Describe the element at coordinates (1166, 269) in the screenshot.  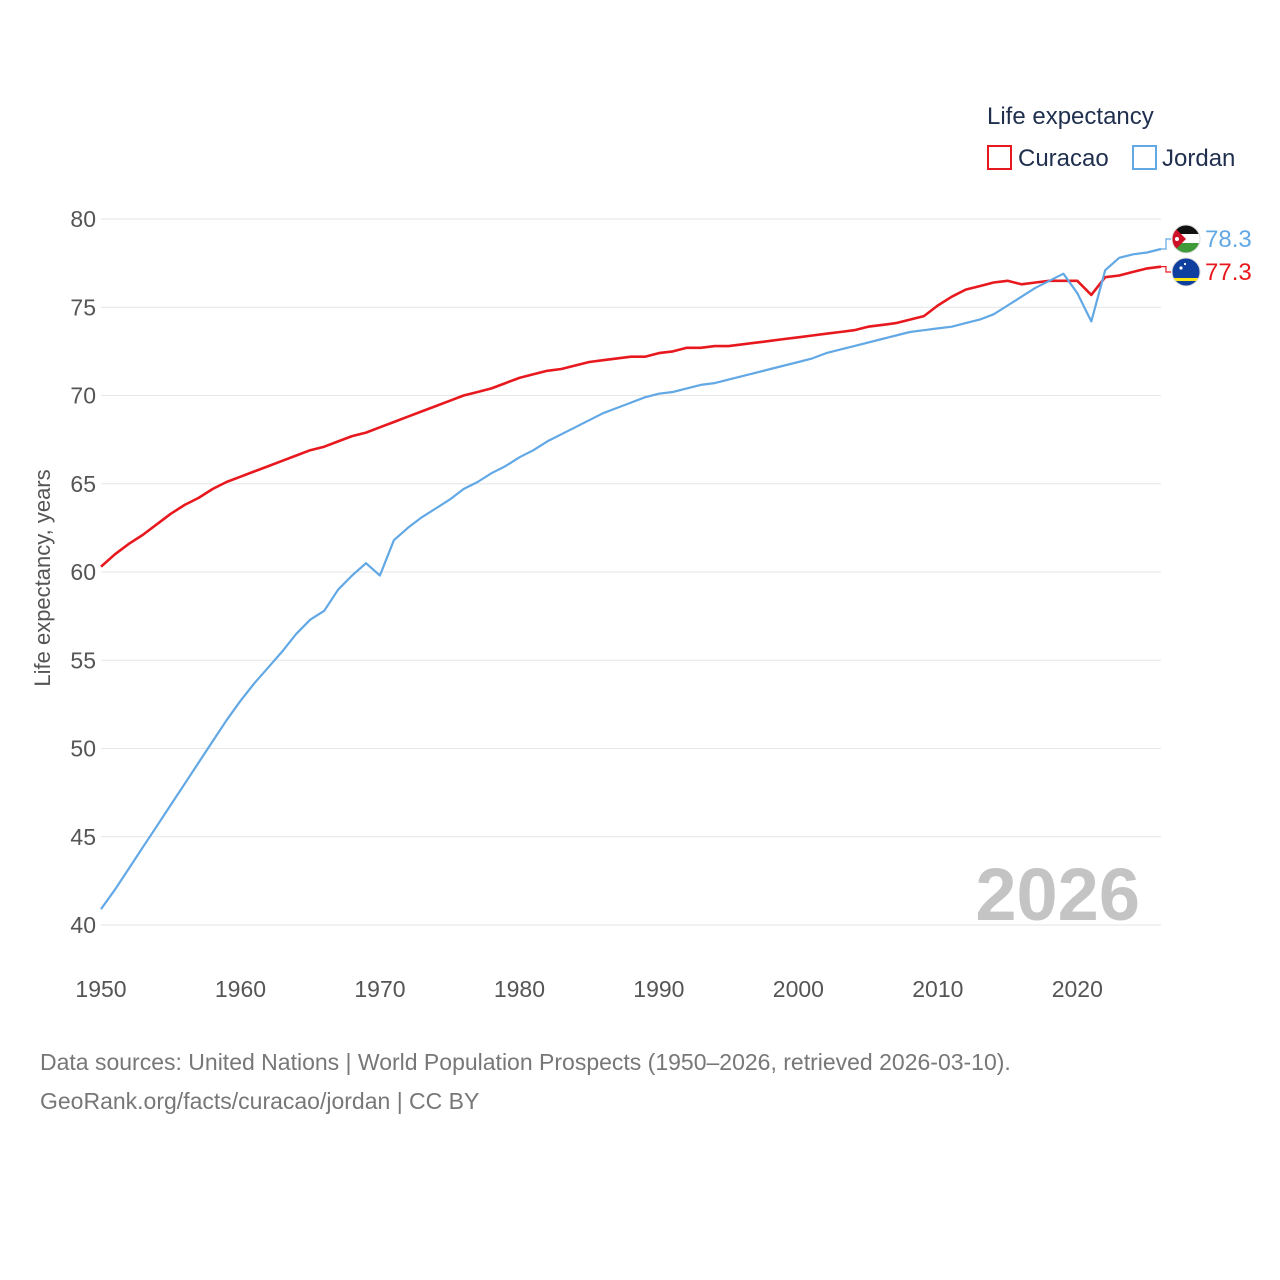
I see `connector-curacao` at that location.